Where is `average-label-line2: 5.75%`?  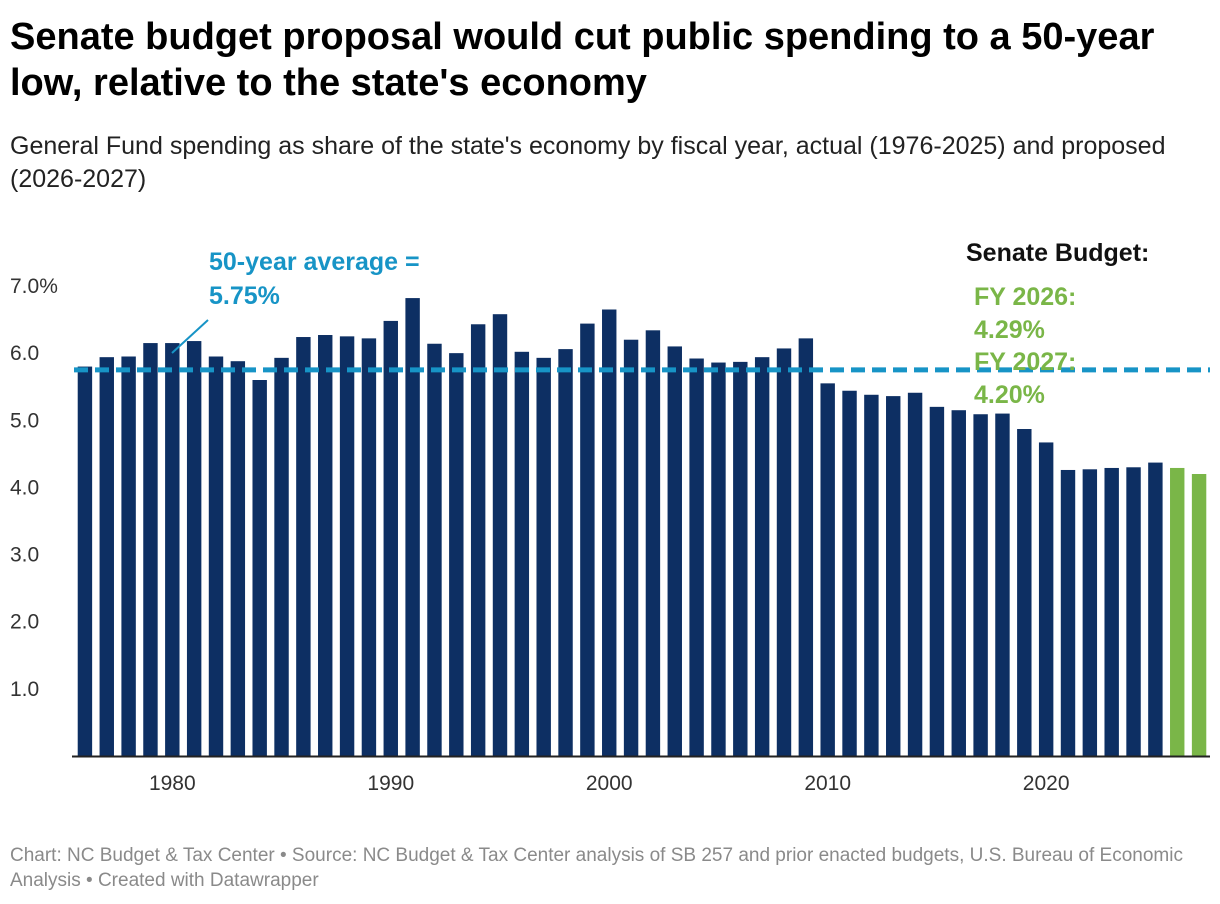 average-label-line2: 5.75% is located at coordinates (244, 296).